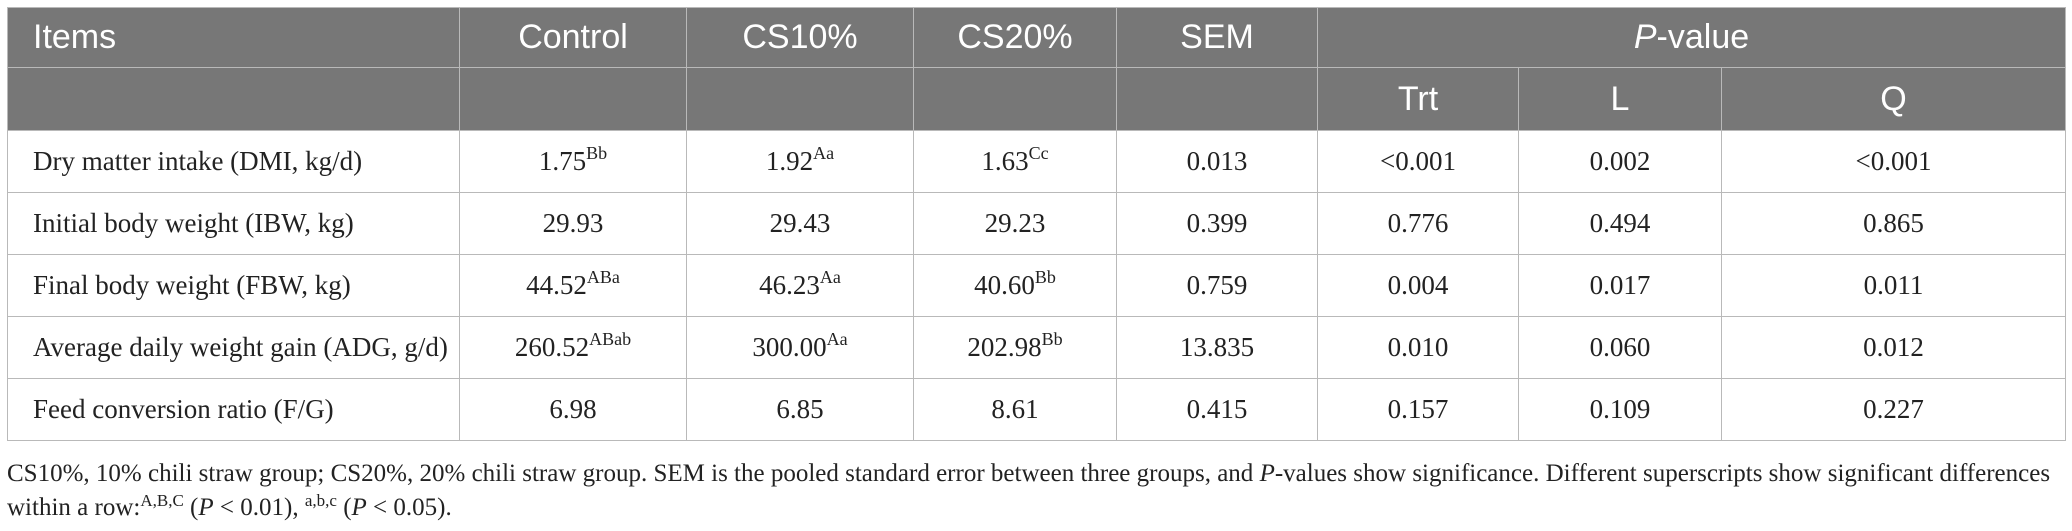 This screenshot has width=2072, height=531. Describe the element at coordinates (1893, 285) in the screenshot. I see `cell-q: 0.011` at that location.